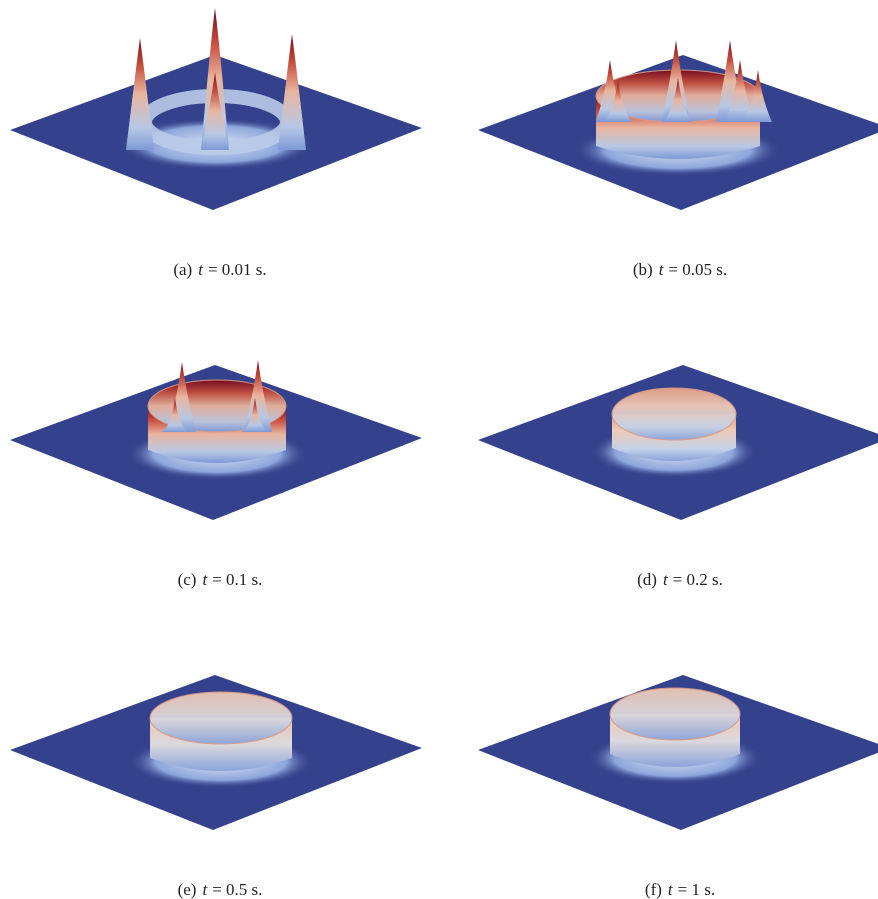 This screenshot has width=878, height=899. I want to click on caption: (f) t = 1 s., so click(680, 889).